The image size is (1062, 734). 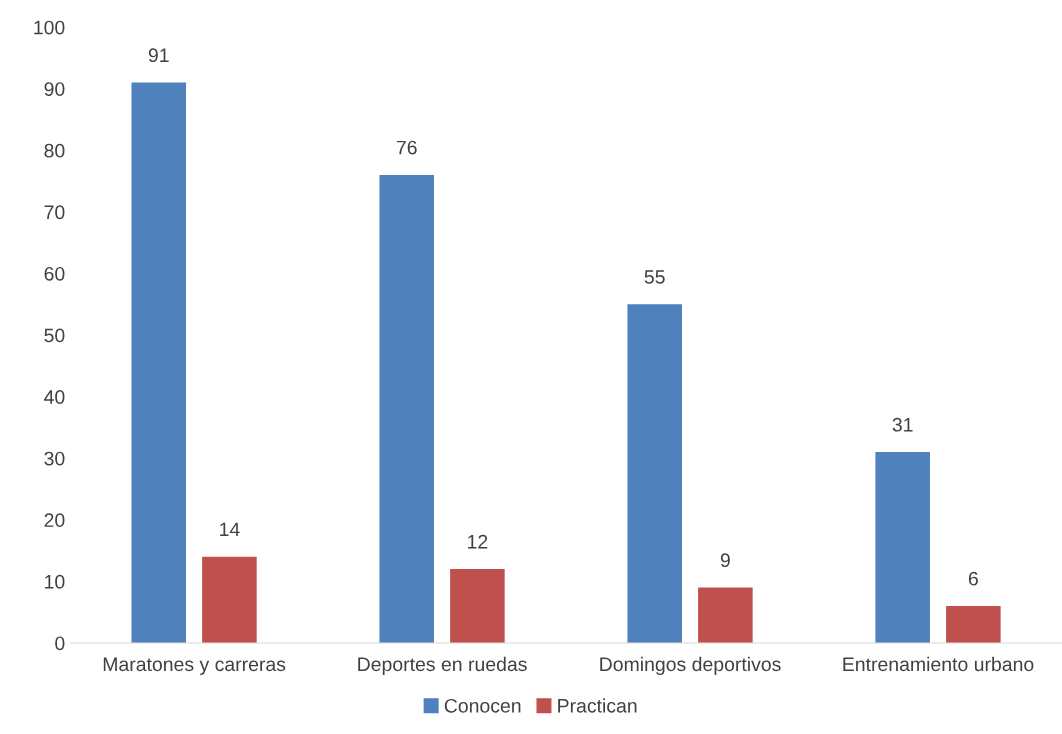 What do you see at coordinates (478, 541) in the screenshot?
I see `data-label: 12` at bounding box center [478, 541].